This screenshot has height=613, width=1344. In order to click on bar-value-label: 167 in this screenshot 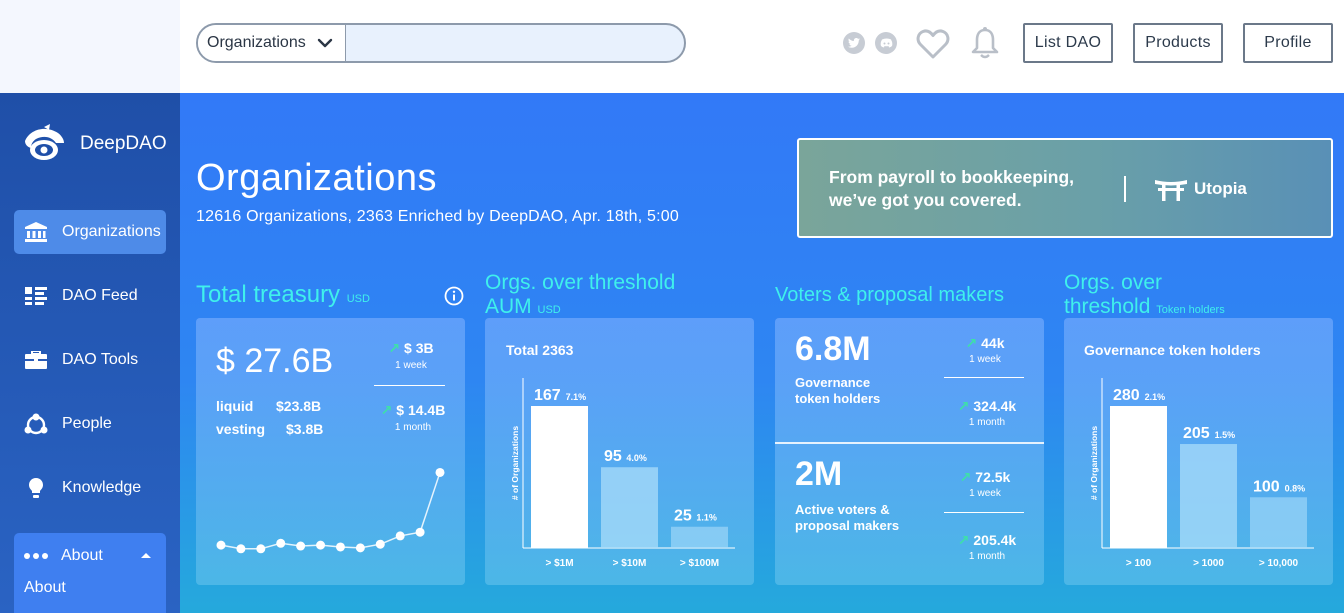, I will do `click(547, 395)`.